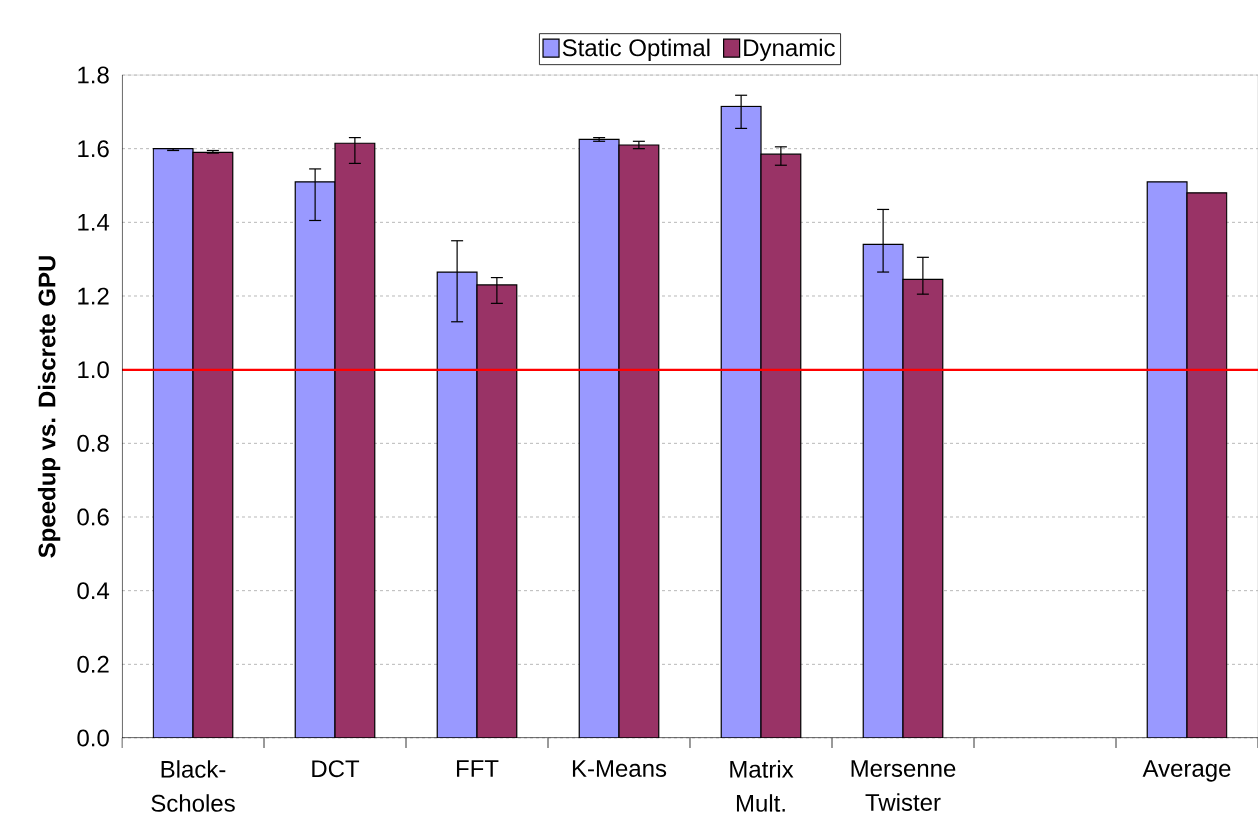 The height and width of the screenshot is (833, 1258). Describe the element at coordinates (93, 149) in the screenshot. I see `y-tick-label: 1.6` at that location.